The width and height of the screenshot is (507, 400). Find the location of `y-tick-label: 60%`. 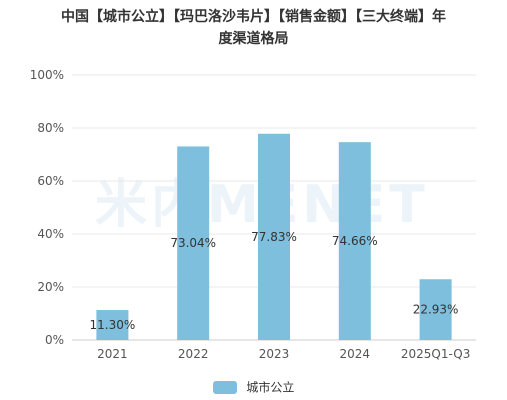

y-tick-label: 60% is located at coordinates (50, 181).